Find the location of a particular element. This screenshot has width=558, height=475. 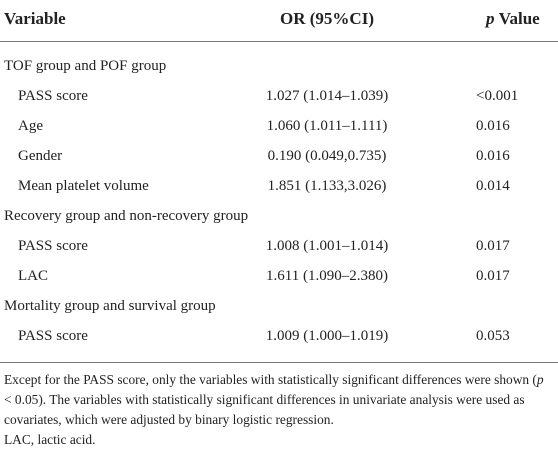

p-value-cell: 0.014 is located at coordinates (493, 186).